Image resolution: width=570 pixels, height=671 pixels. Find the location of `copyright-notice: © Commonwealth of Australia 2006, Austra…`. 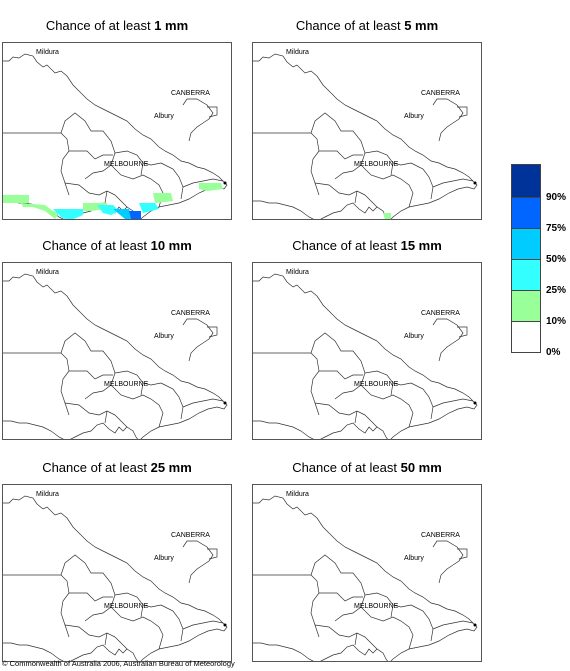

copyright-notice: © Commonwealth of Australia 2006, Austra… is located at coordinates (118, 663).